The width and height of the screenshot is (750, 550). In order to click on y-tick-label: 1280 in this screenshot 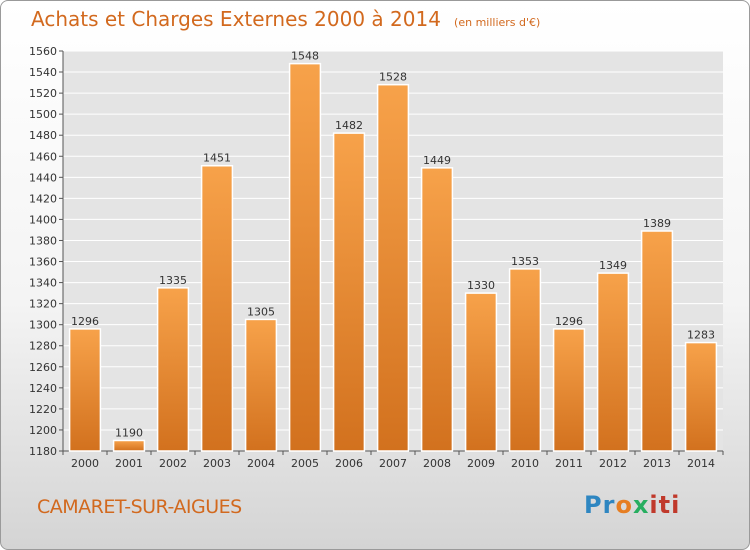, I will do `click(43, 346)`.